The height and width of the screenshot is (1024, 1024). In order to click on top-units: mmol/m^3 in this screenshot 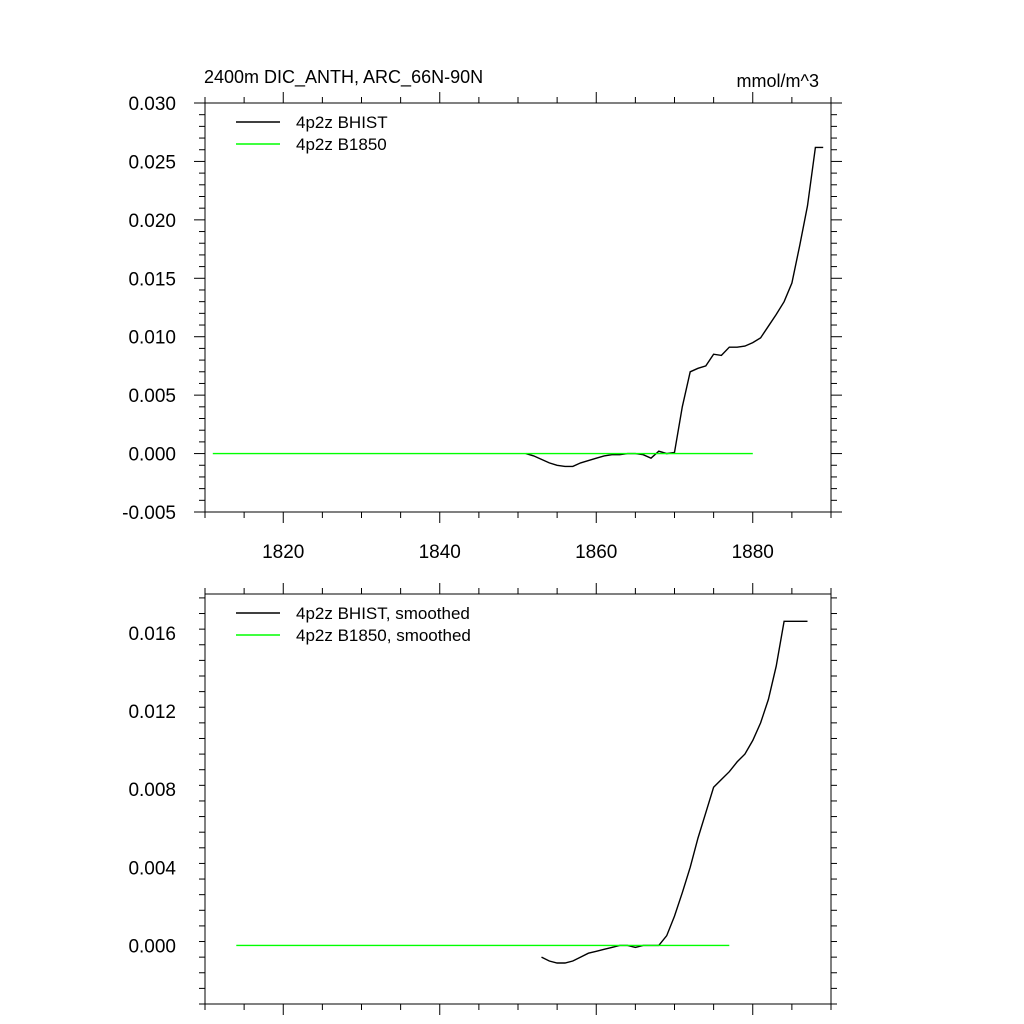, I will do `click(778, 81)`.